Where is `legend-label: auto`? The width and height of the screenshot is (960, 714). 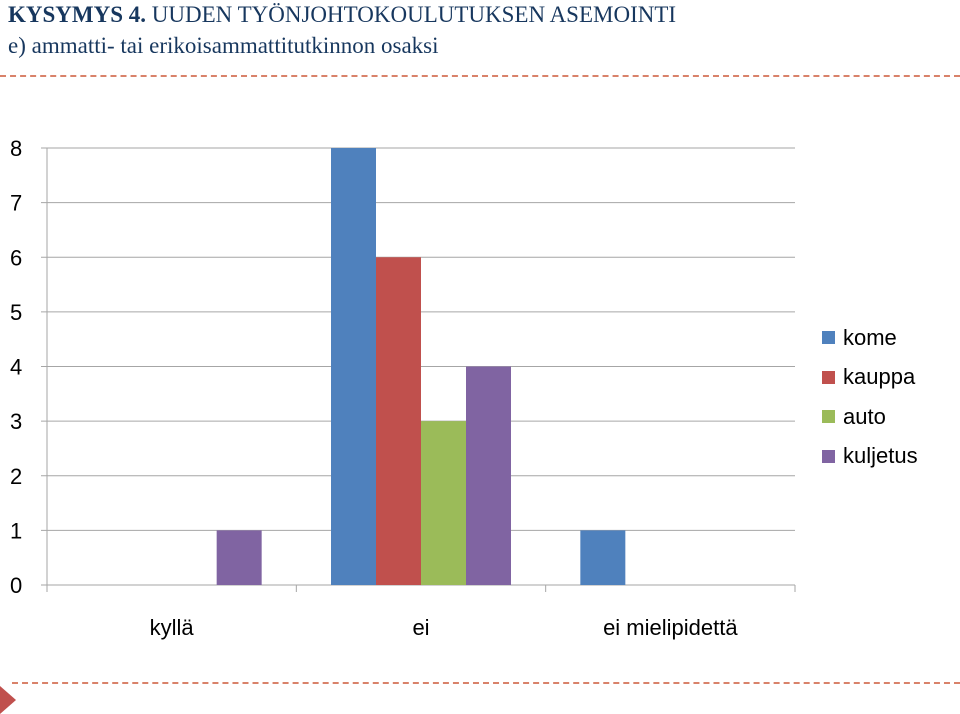 legend-label: auto is located at coordinates (864, 416).